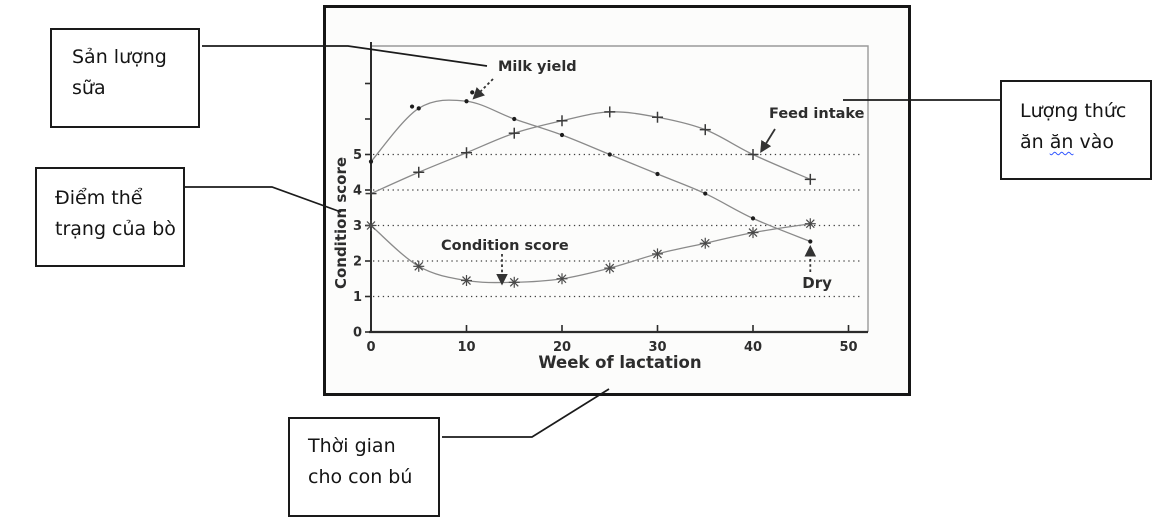 The width and height of the screenshot is (1175, 526). I want to click on callout-text-line: Thời gian, so click(352, 446).